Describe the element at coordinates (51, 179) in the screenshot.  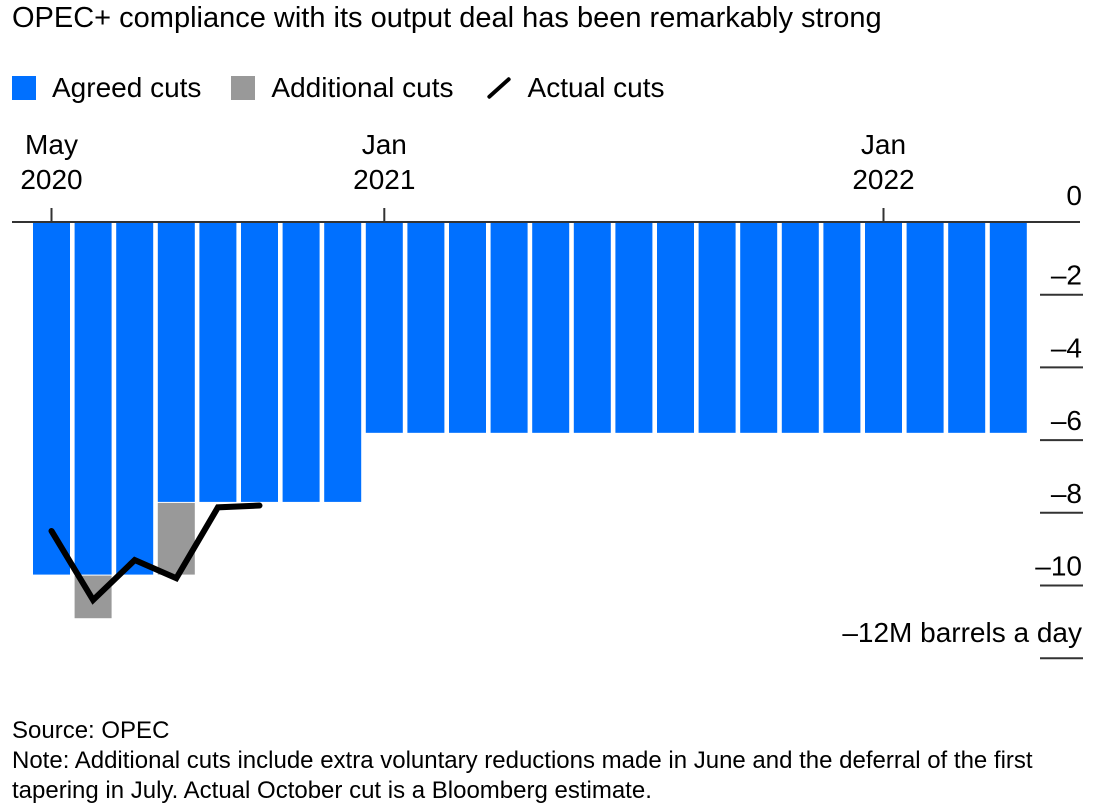
I see `x-tick-label: 2020` at that location.